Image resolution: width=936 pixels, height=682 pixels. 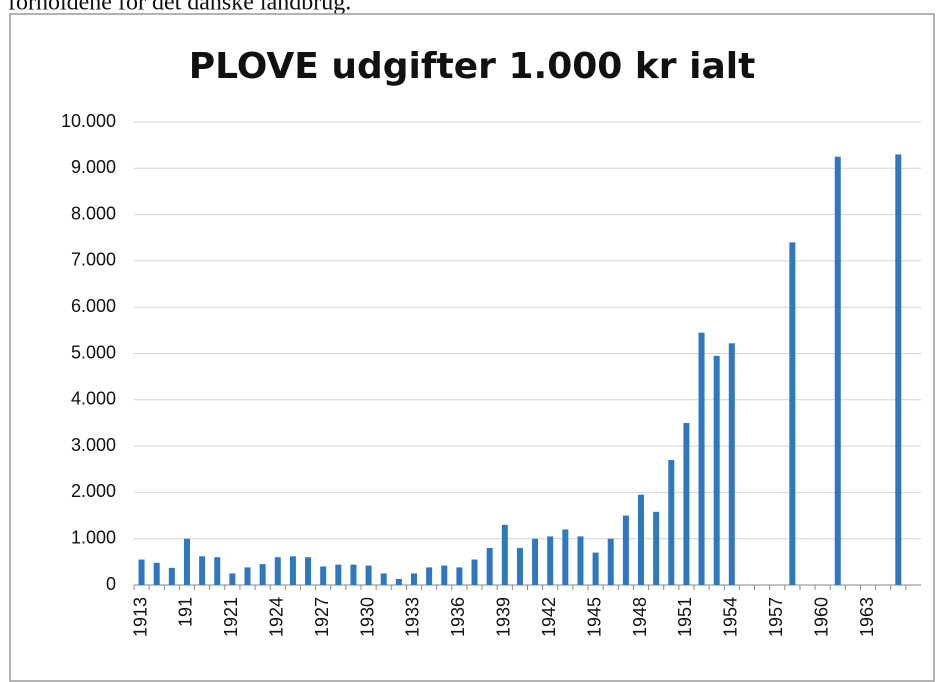 I want to click on x-tick-label: 1945, so click(x=594, y=617).